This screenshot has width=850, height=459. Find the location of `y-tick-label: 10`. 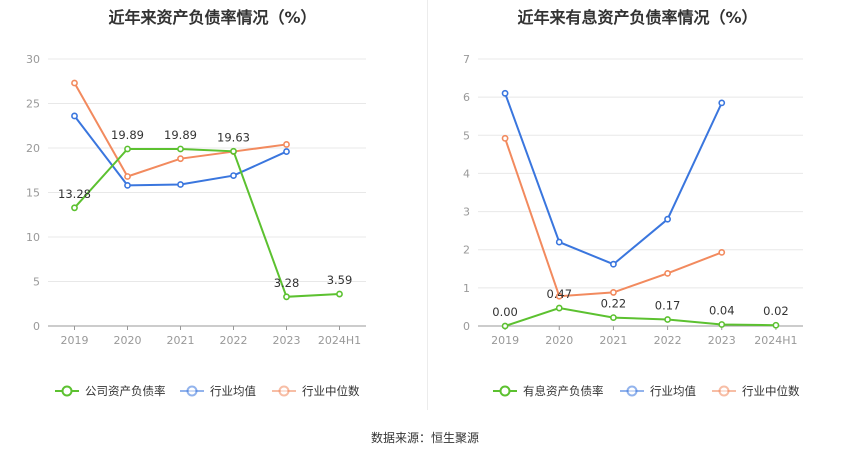

y-tick-label: 10 is located at coordinates (33, 237).